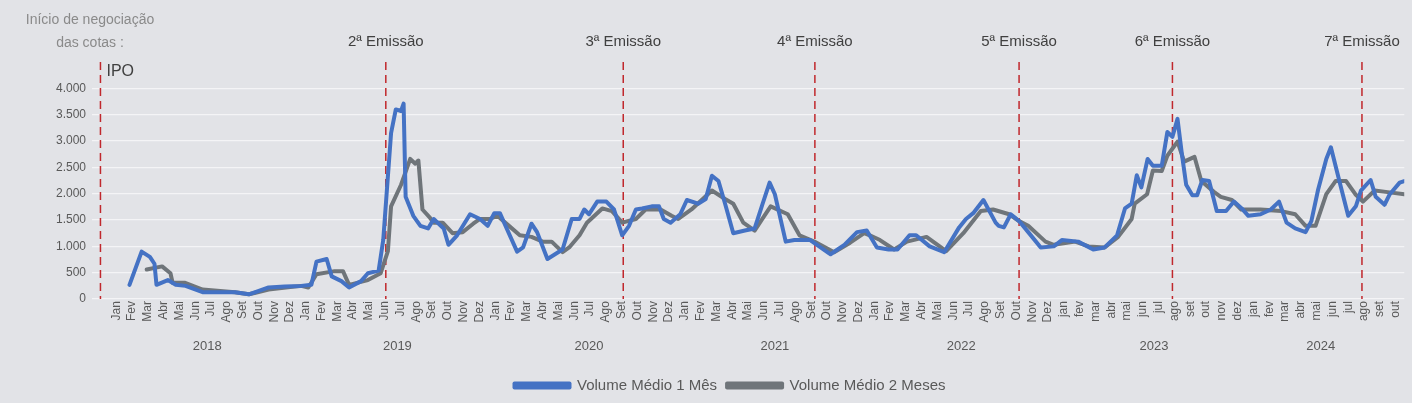  I want to click on y-tick-label: 3.500, so click(71, 113).